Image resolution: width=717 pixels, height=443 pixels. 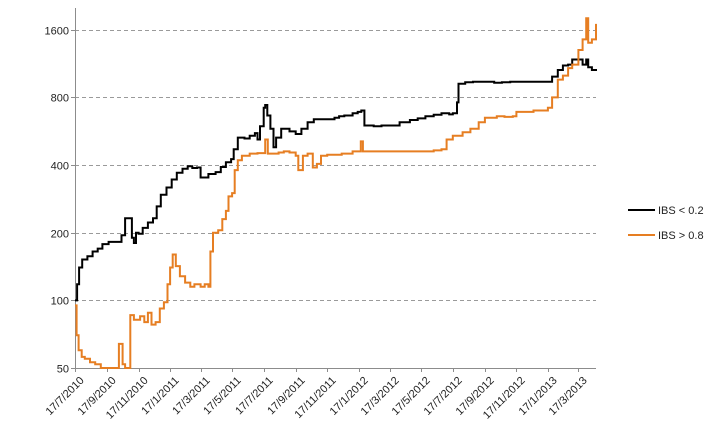 I want to click on y-tick-label: 100, so click(x=60, y=302).